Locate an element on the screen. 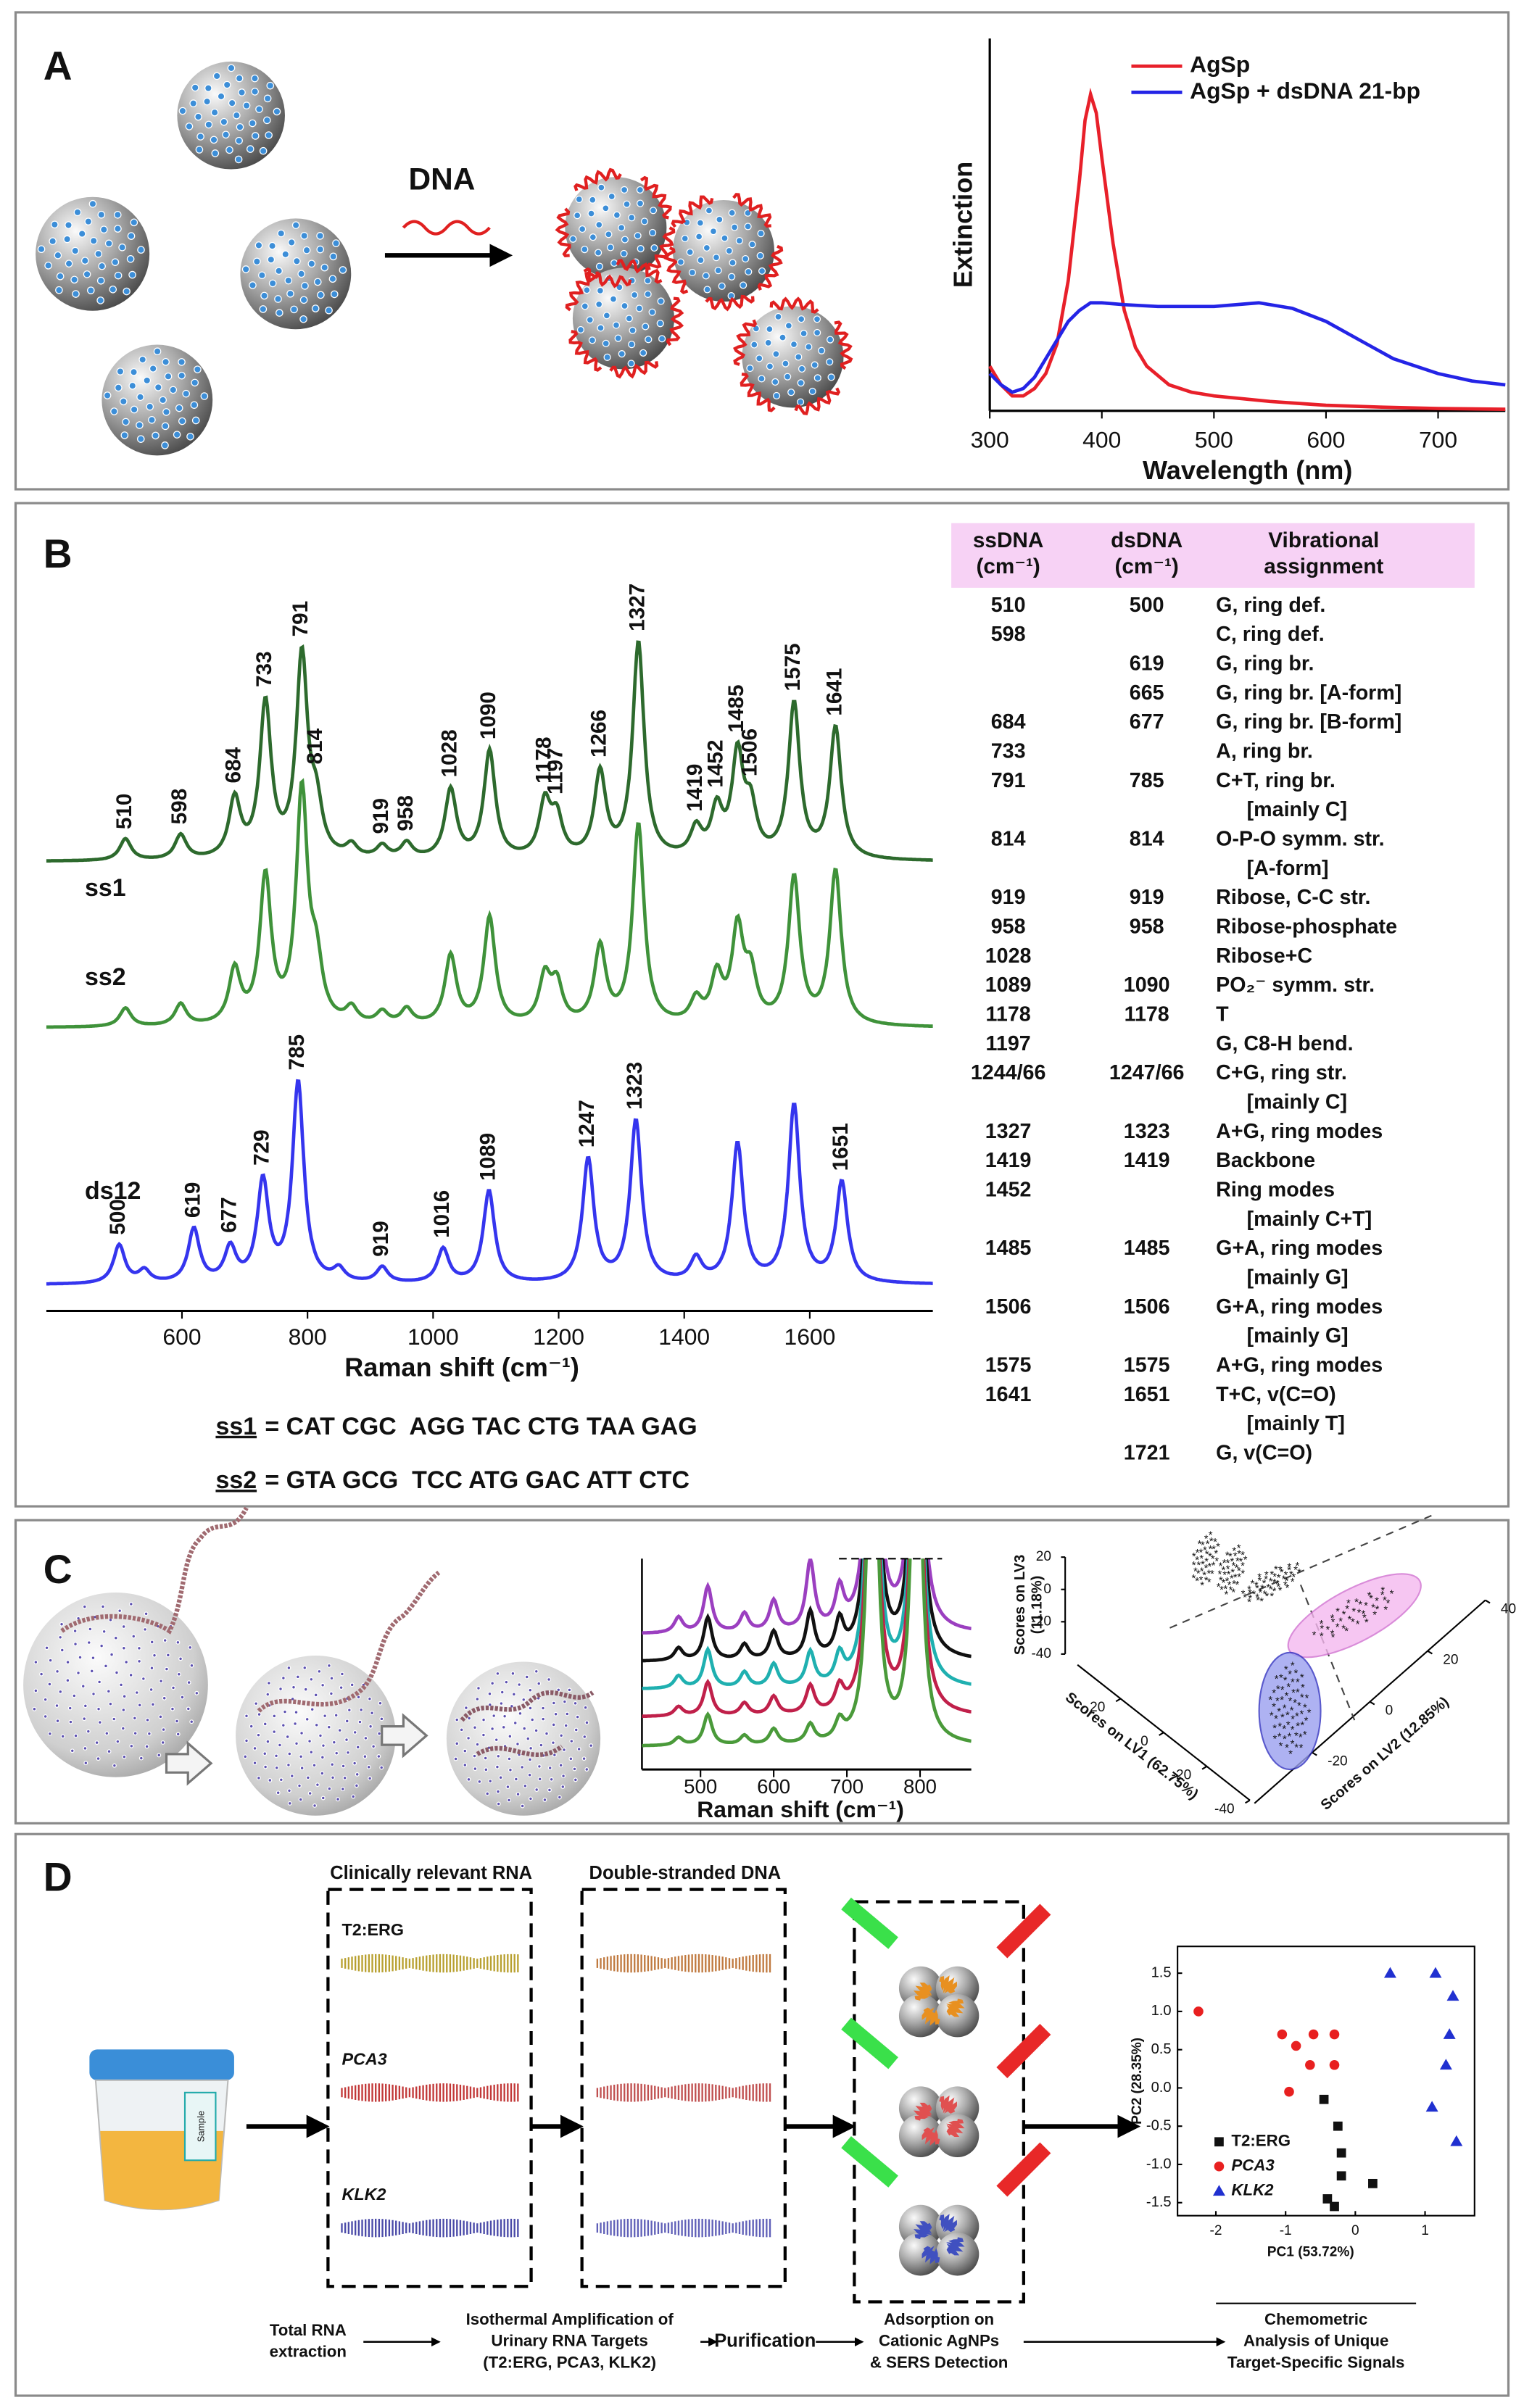 The image size is (1524, 2408). spectrum-name: ss2 is located at coordinates (105, 977).